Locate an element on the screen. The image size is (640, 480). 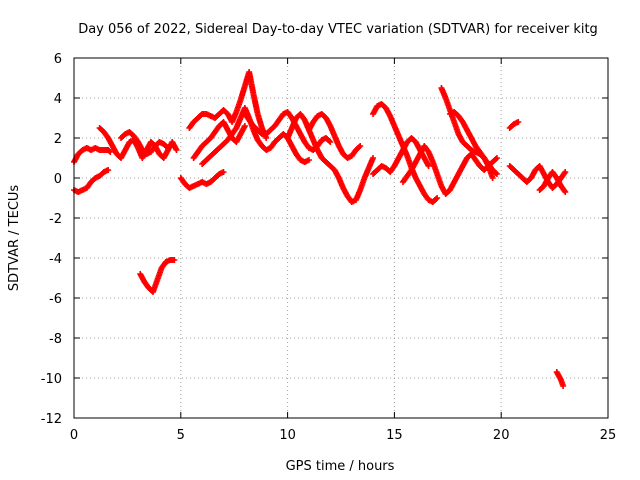
y-tick-label: 4 is located at coordinates (58, 99).